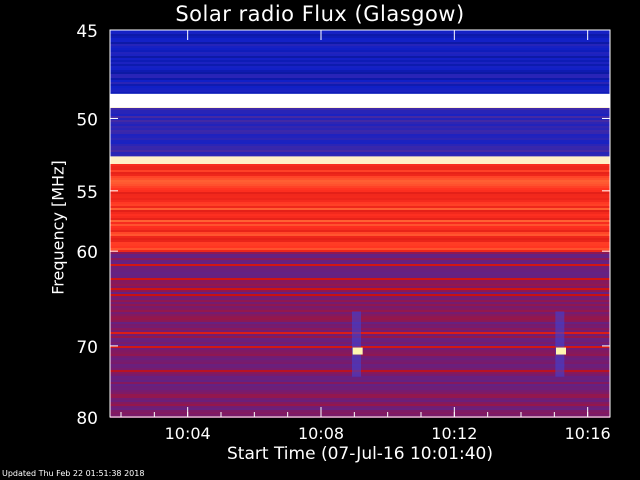 The image size is (640, 480). Describe the element at coordinates (87, 419) in the screenshot. I see `y-tick-label: 80` at that location.